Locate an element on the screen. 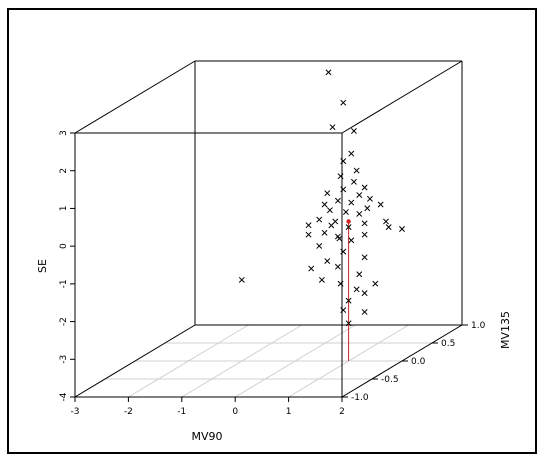 The image size is (550, 467). y-tick-label: 2 is located at coordinates (64, 171).